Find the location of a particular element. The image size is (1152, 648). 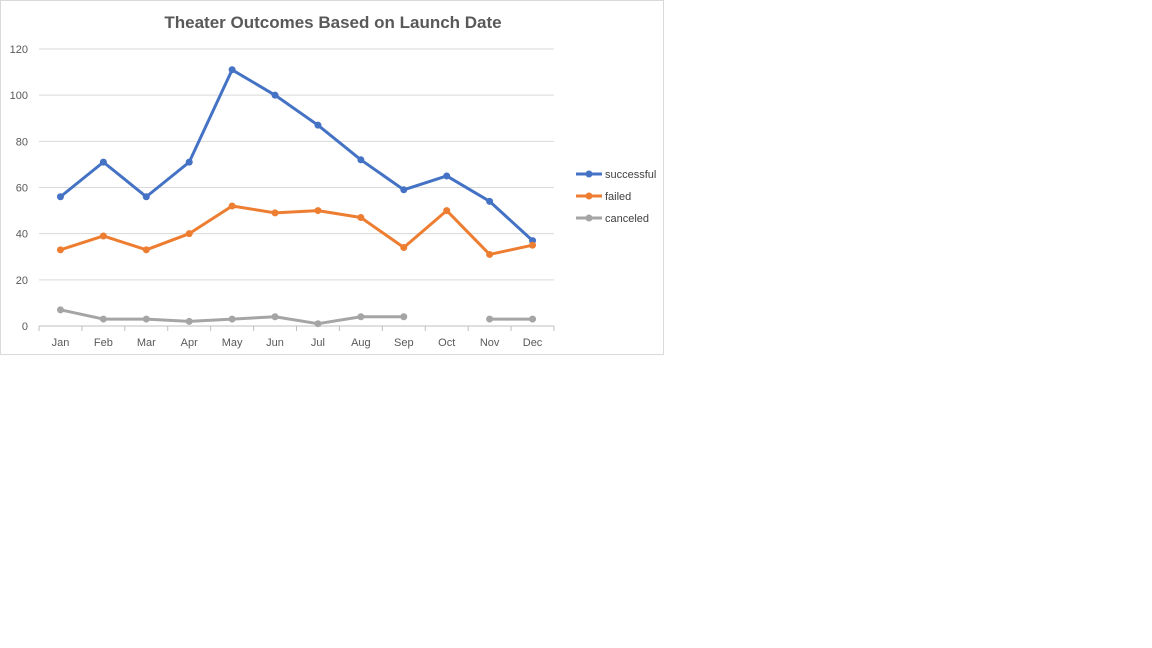

chart-title: Theater Outcomes Based on Launch Date is located at coordinates (332, 22).